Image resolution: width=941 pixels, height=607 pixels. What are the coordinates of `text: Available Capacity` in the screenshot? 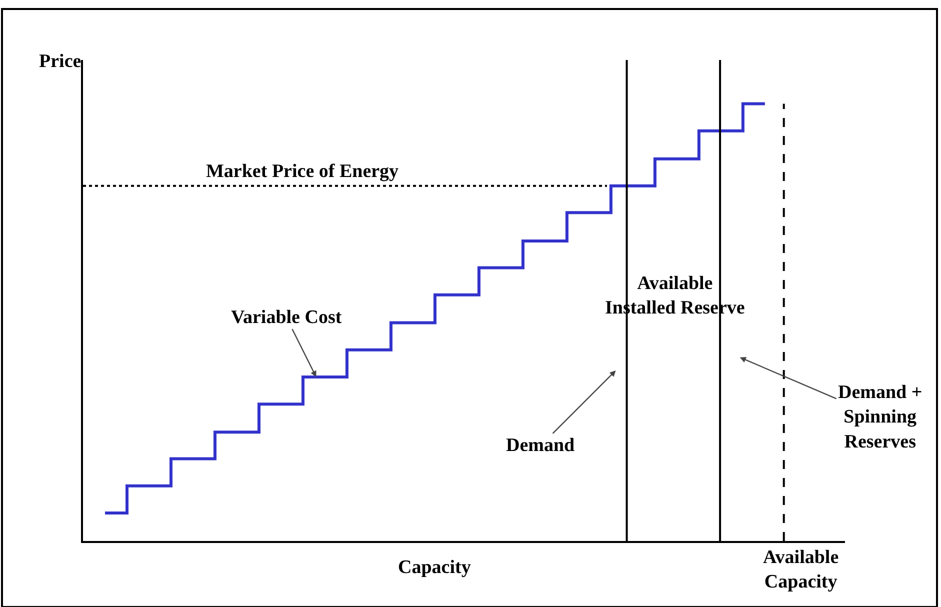 It's located at (801, 570).